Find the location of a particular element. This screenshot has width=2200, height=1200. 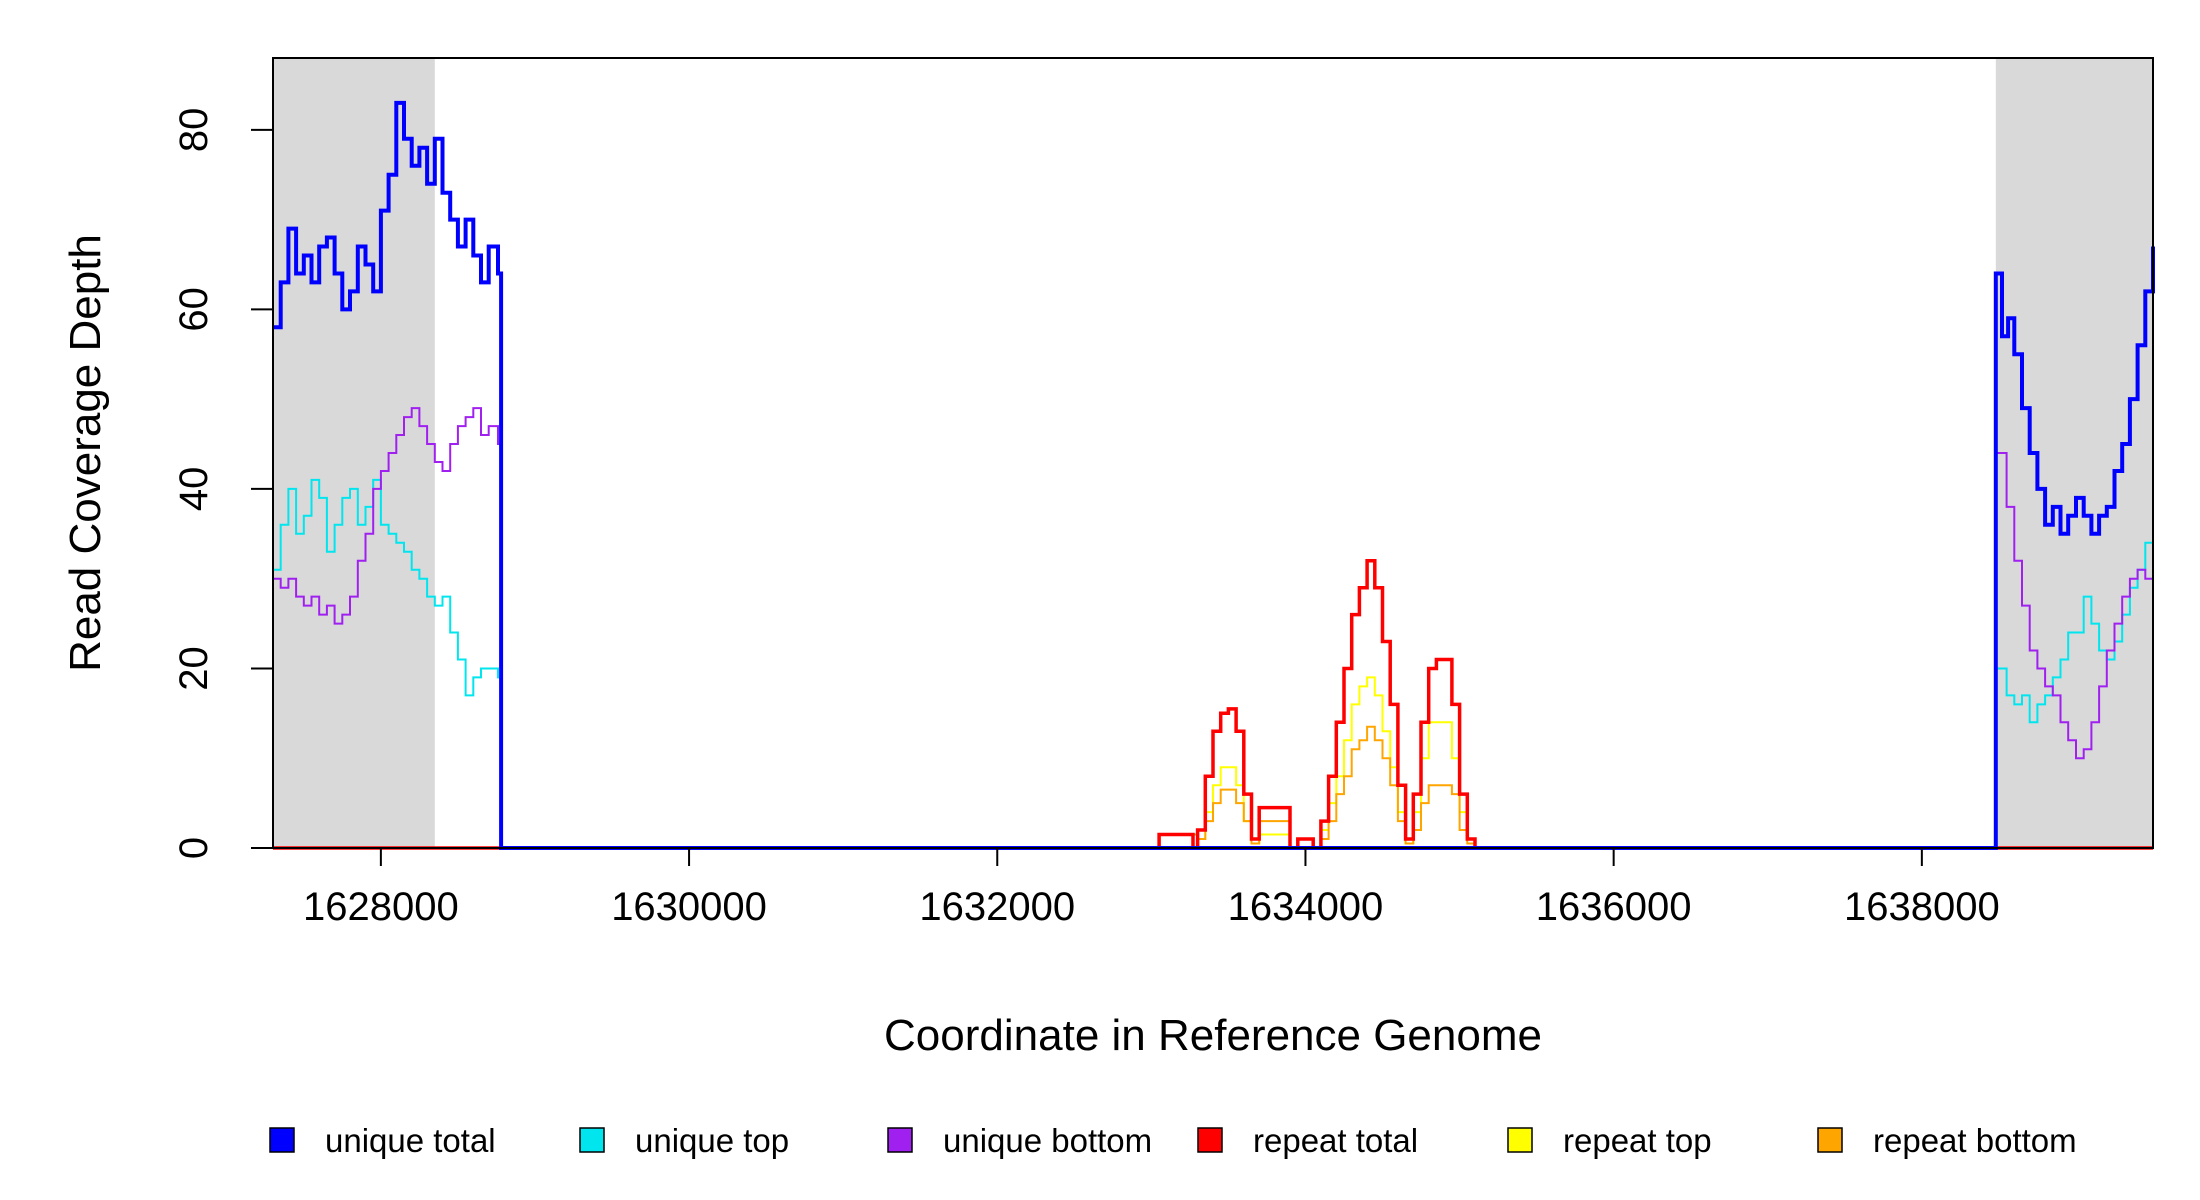

legend-label: repeat total is located at coordinates (1335, 1140).